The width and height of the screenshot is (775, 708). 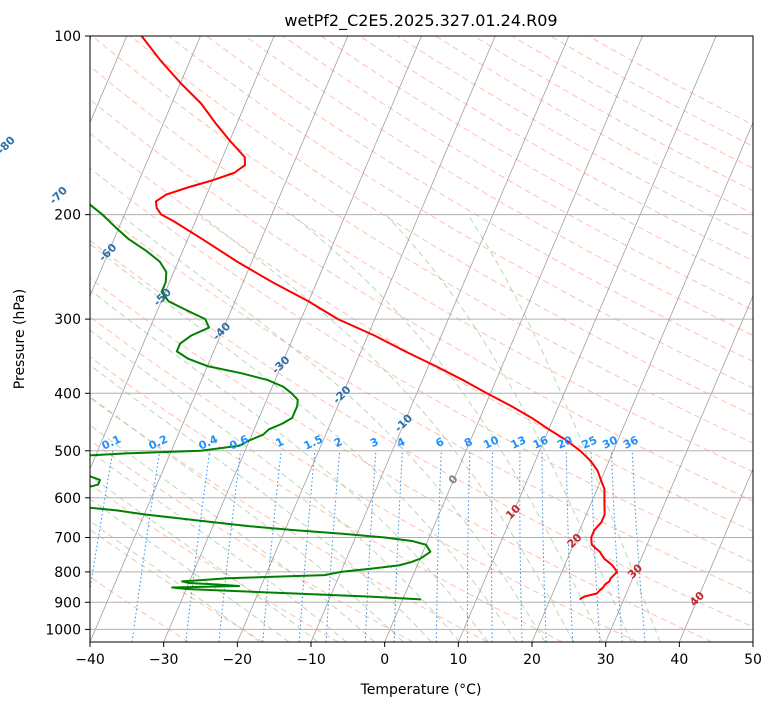 I want to click on mixing-ratio-label: 20, so click(x=565, y=442).